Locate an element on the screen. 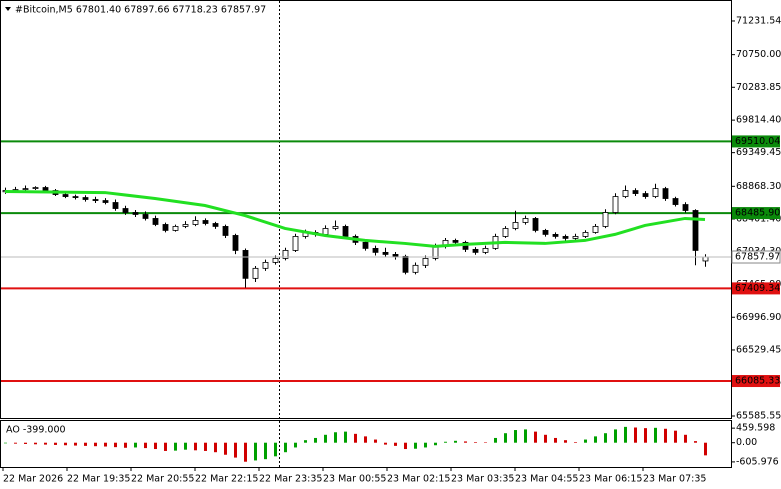  x-tick-label: 23 Mar 00:55 is located at coordinates (354, 479).